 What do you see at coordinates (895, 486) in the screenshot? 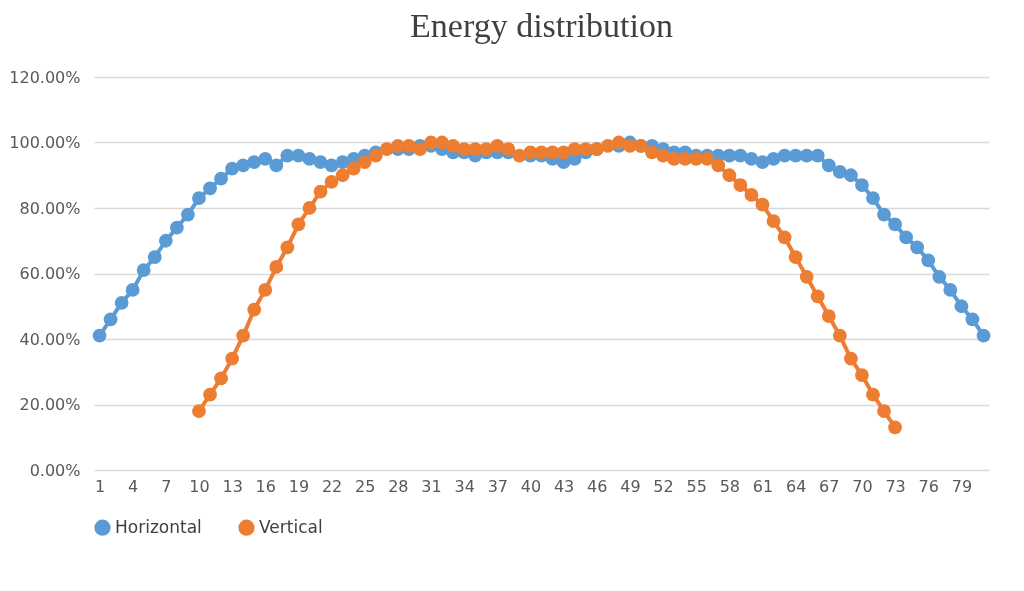
I see `x-tick-label: 73` at bounding box center [895, 486].